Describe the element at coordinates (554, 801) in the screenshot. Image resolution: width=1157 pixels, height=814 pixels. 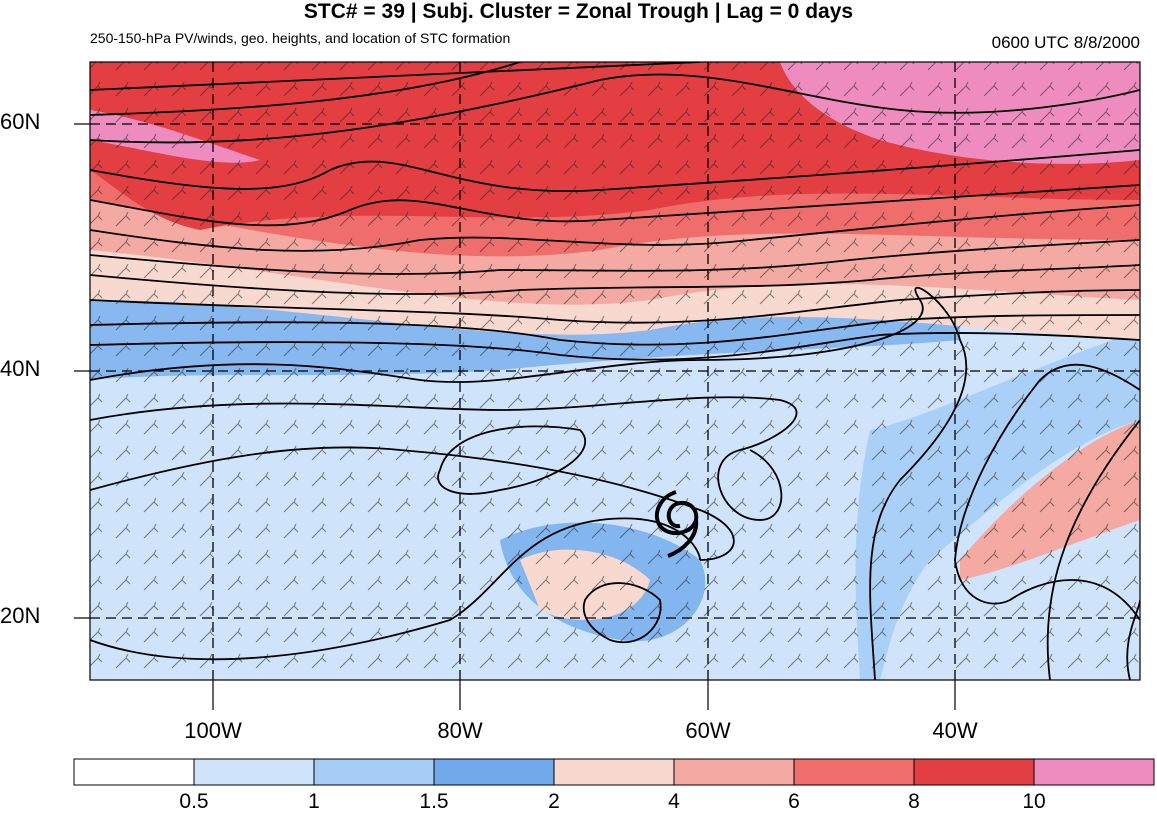
I see `colorbar-label: 2` at that location.